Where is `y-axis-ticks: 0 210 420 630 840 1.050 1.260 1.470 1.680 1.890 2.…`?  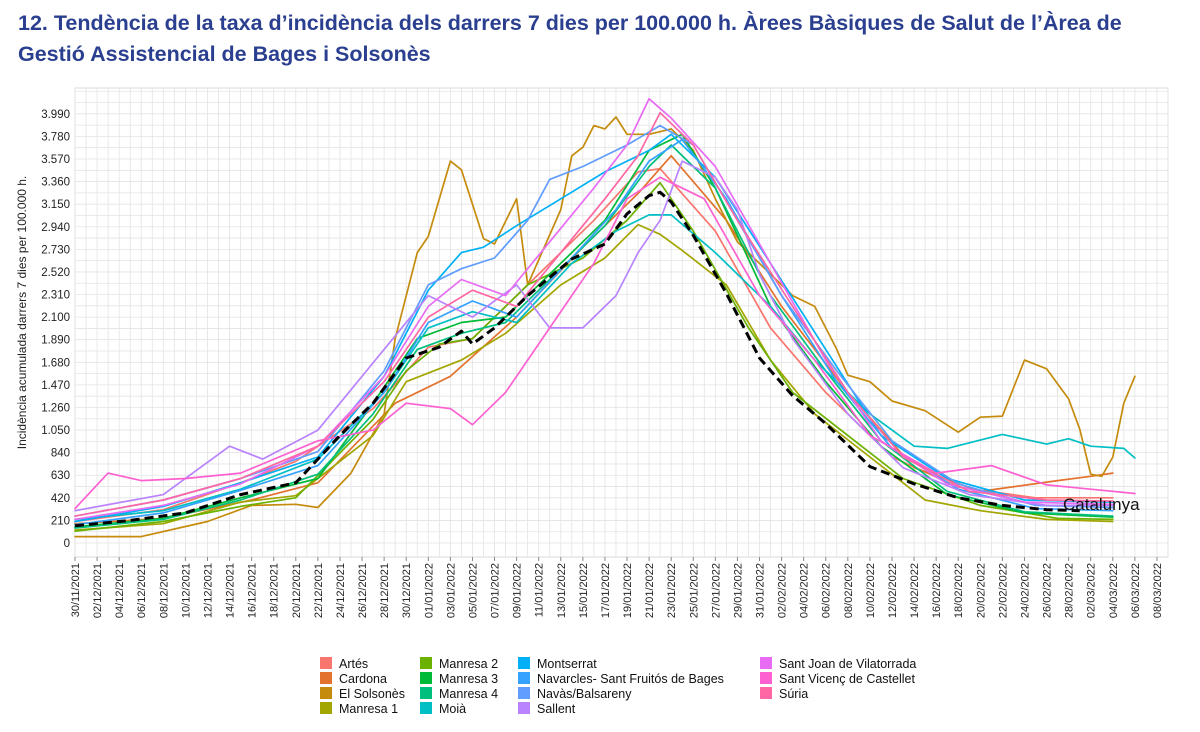
y-axis-ticks: 0 210 420 630 840 1.050 1.260 1.470 1.680 1.890 2.… is located at coordinates (55, 329).